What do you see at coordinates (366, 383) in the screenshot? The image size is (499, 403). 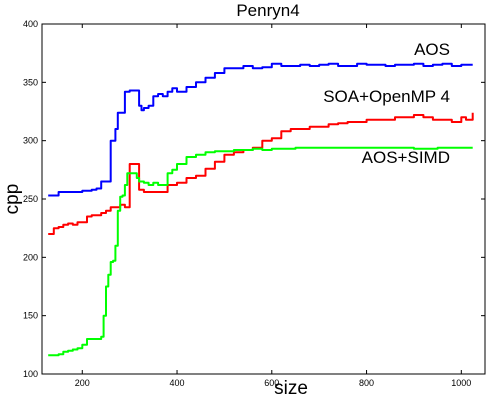 I see `x-tick-label: 800` at bounding box center [366, 383].